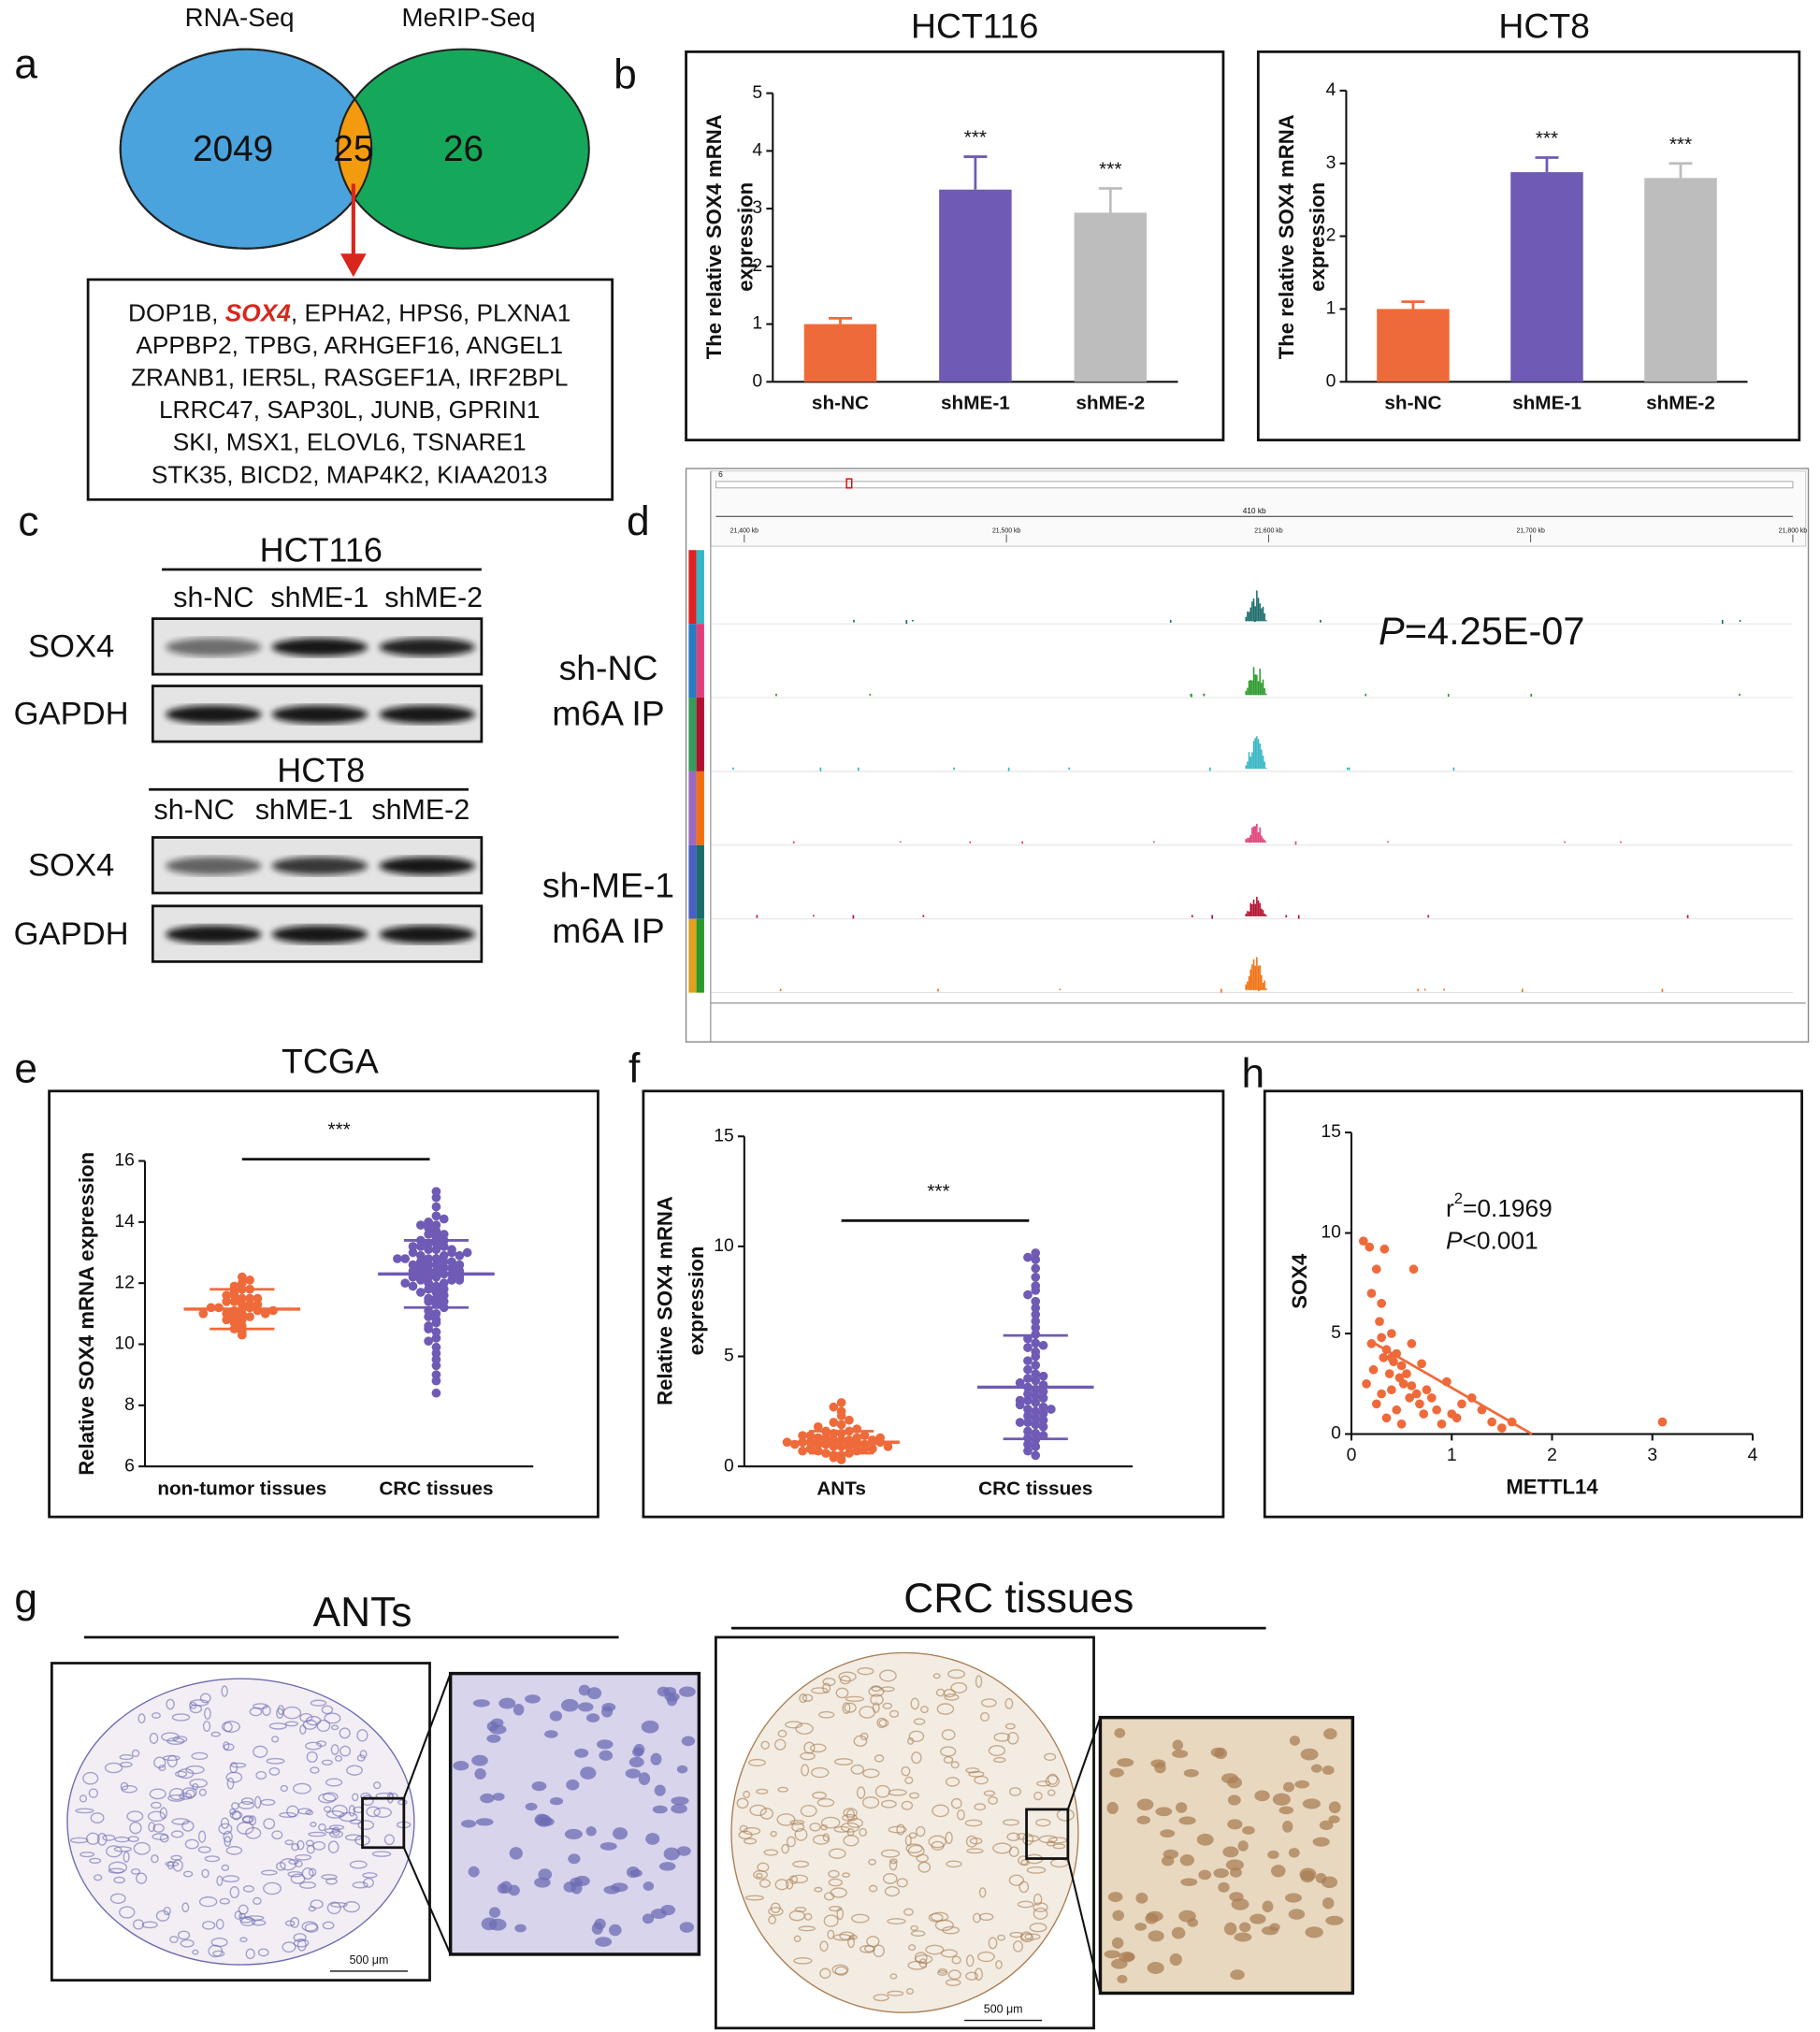 The width and height of the screenshot is (1820, 2032). Describe the element at coordinates (1254, 485) in the screenshot. I see `igv-ideogram` at that location.